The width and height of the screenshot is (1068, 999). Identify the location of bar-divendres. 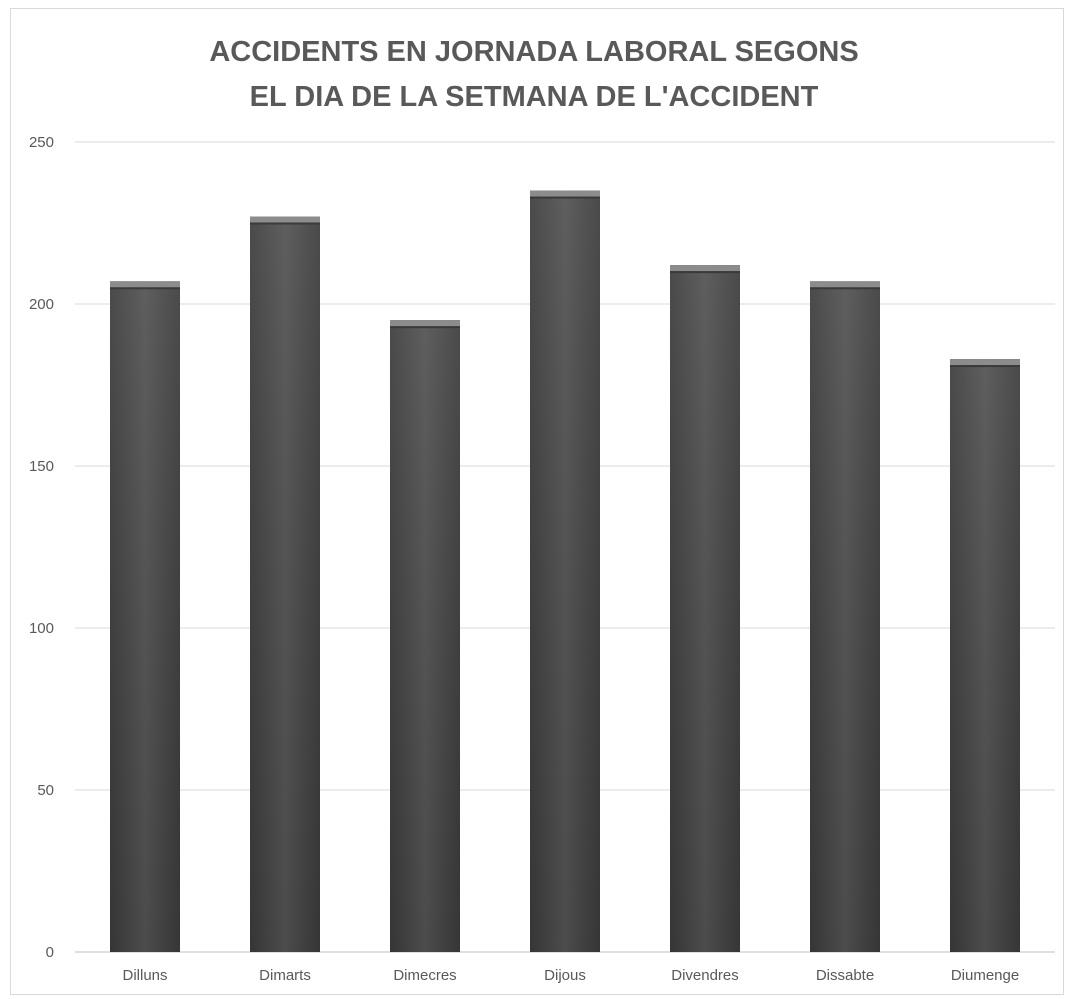
(705, 608).